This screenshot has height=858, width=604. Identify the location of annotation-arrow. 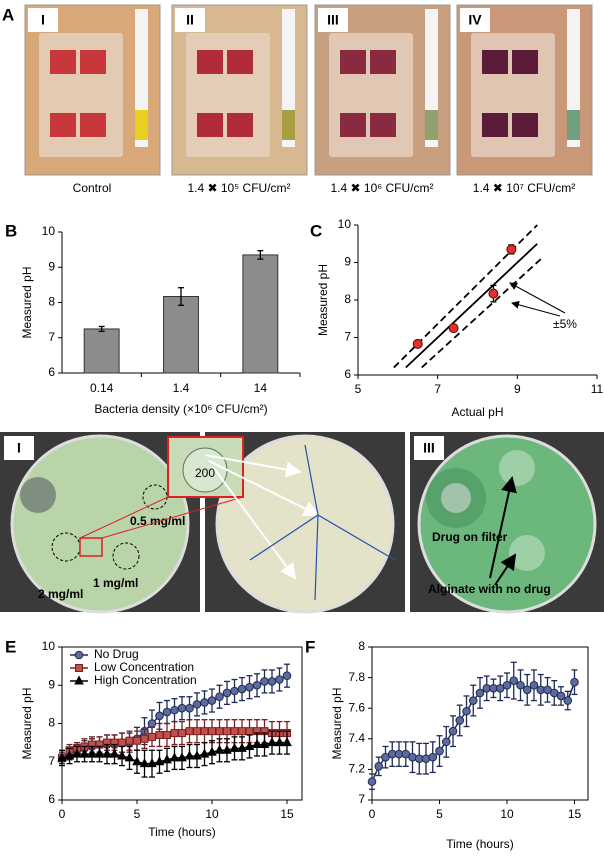
(537, 298).